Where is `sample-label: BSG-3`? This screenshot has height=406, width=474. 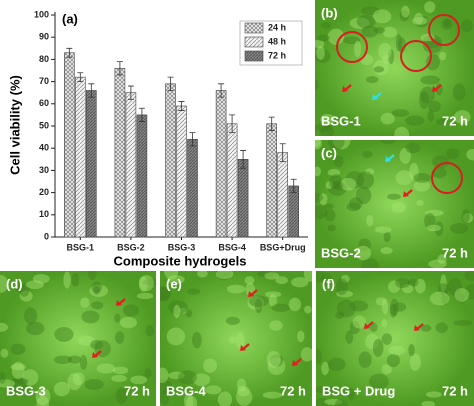 sample-label: BSG-3 is located at coordinates (26, 390).